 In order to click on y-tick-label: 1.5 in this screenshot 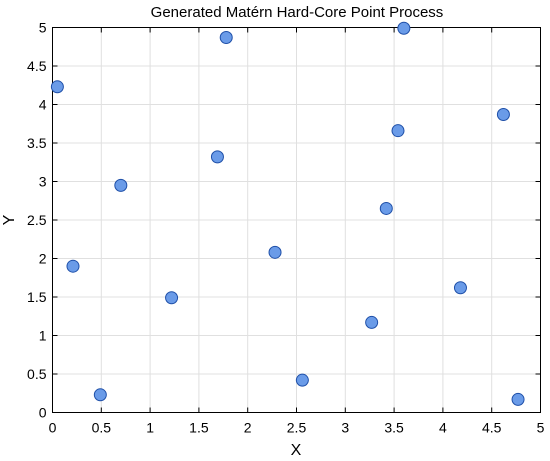, I will do `click(37, 297)`.